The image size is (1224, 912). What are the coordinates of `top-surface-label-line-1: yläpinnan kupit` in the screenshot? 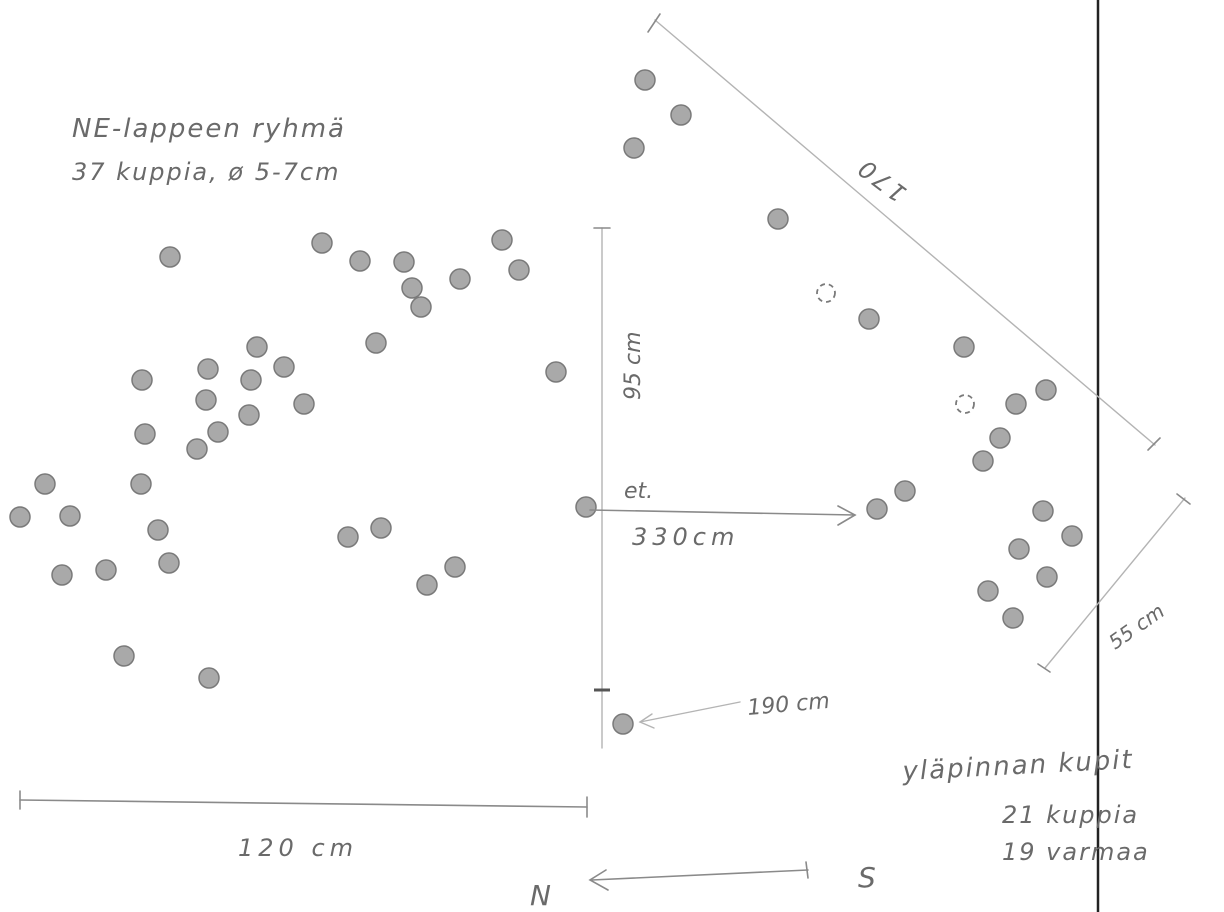 It's located at (1018, 766).